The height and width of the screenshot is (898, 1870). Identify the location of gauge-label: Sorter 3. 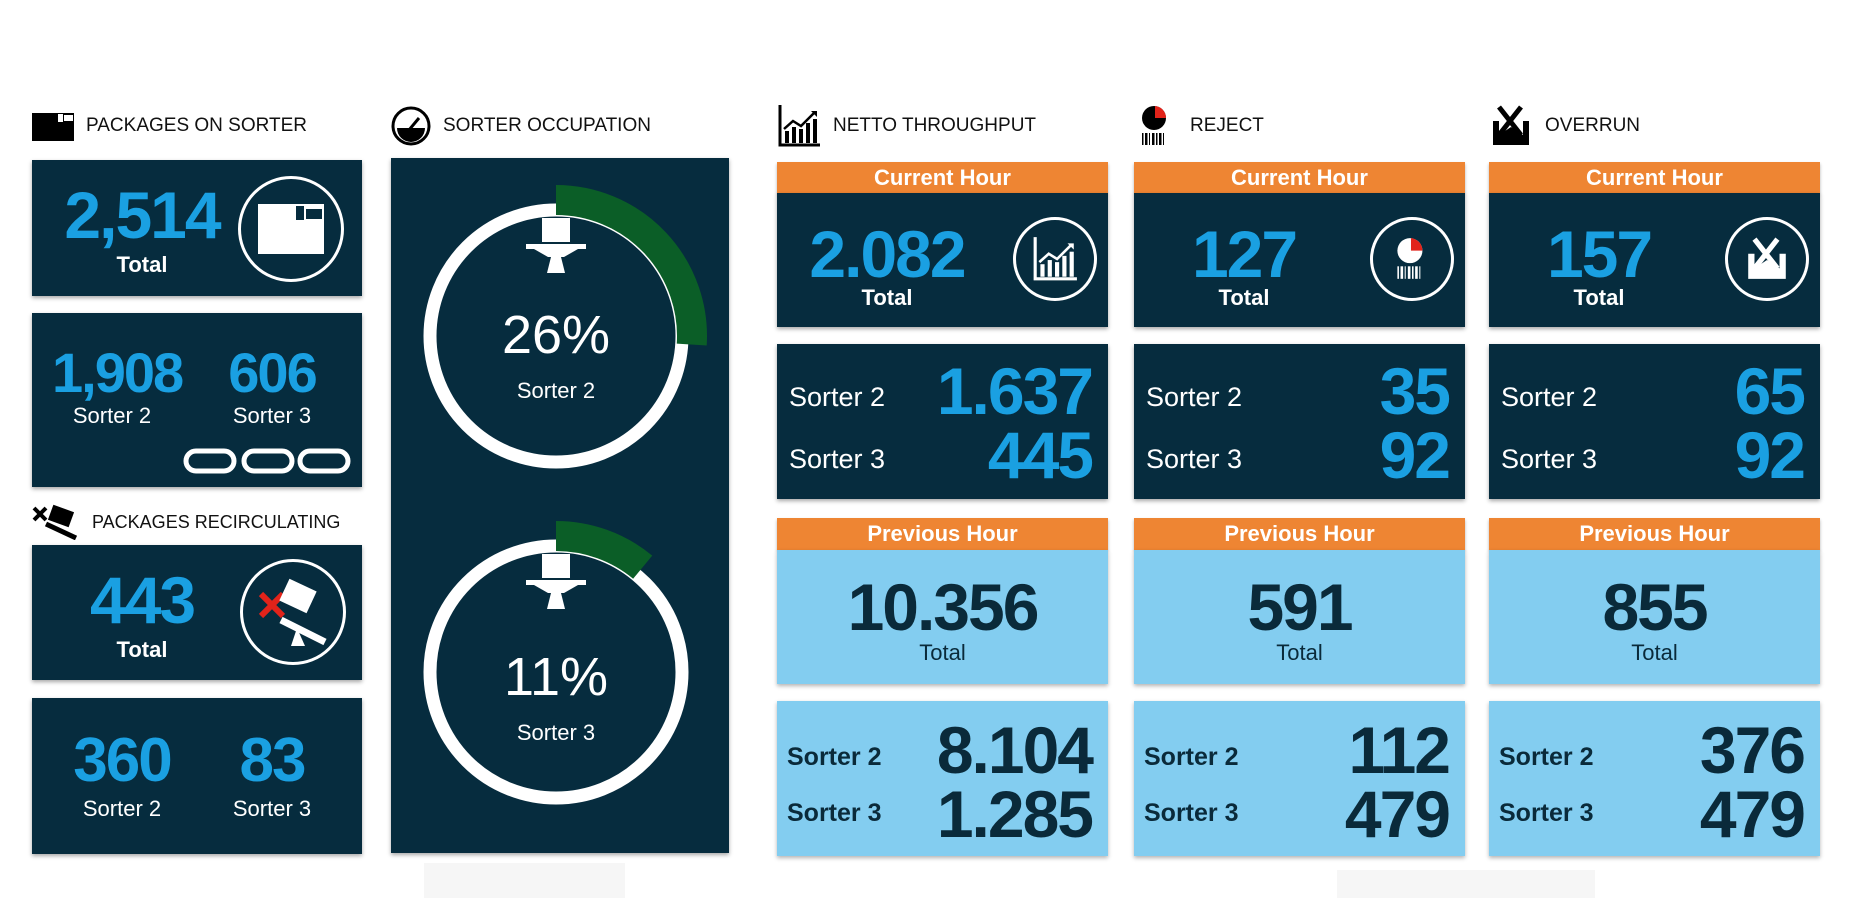
(556, 732).